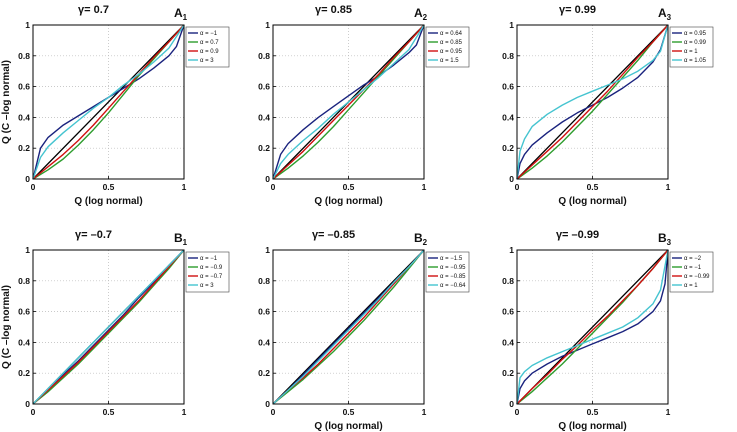 This screenshot has height=432, width=737. I want to click on legend-entry: α = 1.05, so click(695, 61).